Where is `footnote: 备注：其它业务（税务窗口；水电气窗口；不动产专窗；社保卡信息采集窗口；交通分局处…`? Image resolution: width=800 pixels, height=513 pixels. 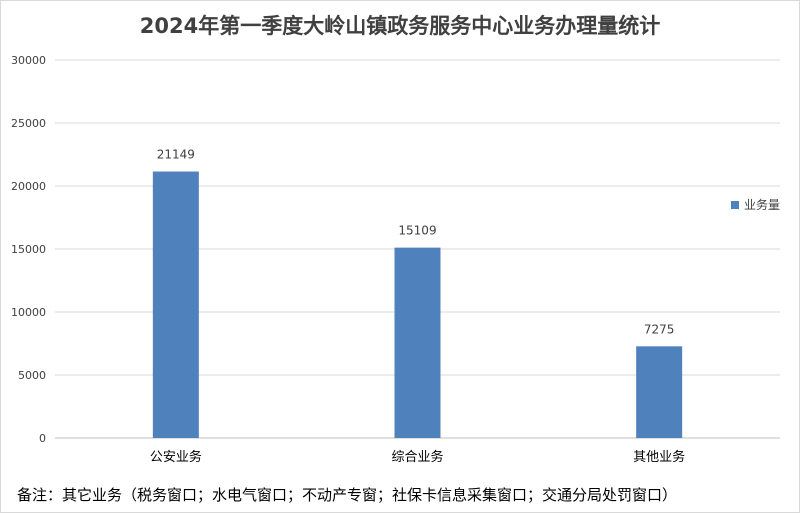
footnote: 备注：其它业务（税务窗口；水电气窗口；不动产专窗；社保卡信息采集窗口；交通分局处… is located at coordinates (347, 495).